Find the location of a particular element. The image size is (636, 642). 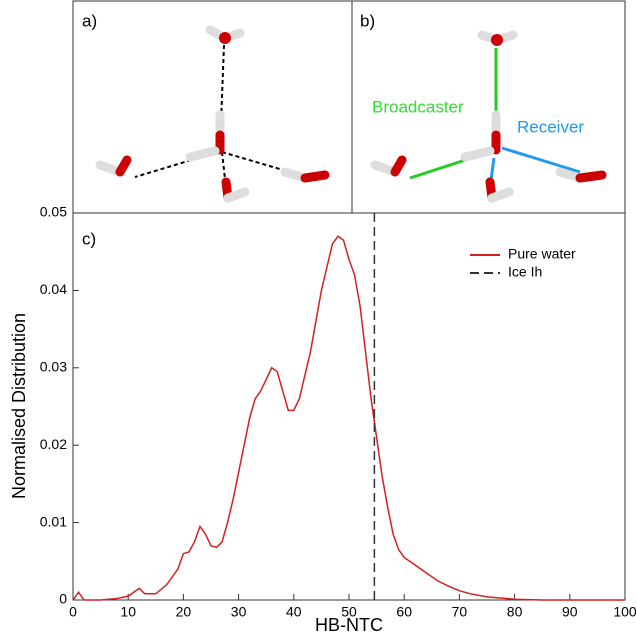

panel-label: b) is located at coordinates (367, 20).